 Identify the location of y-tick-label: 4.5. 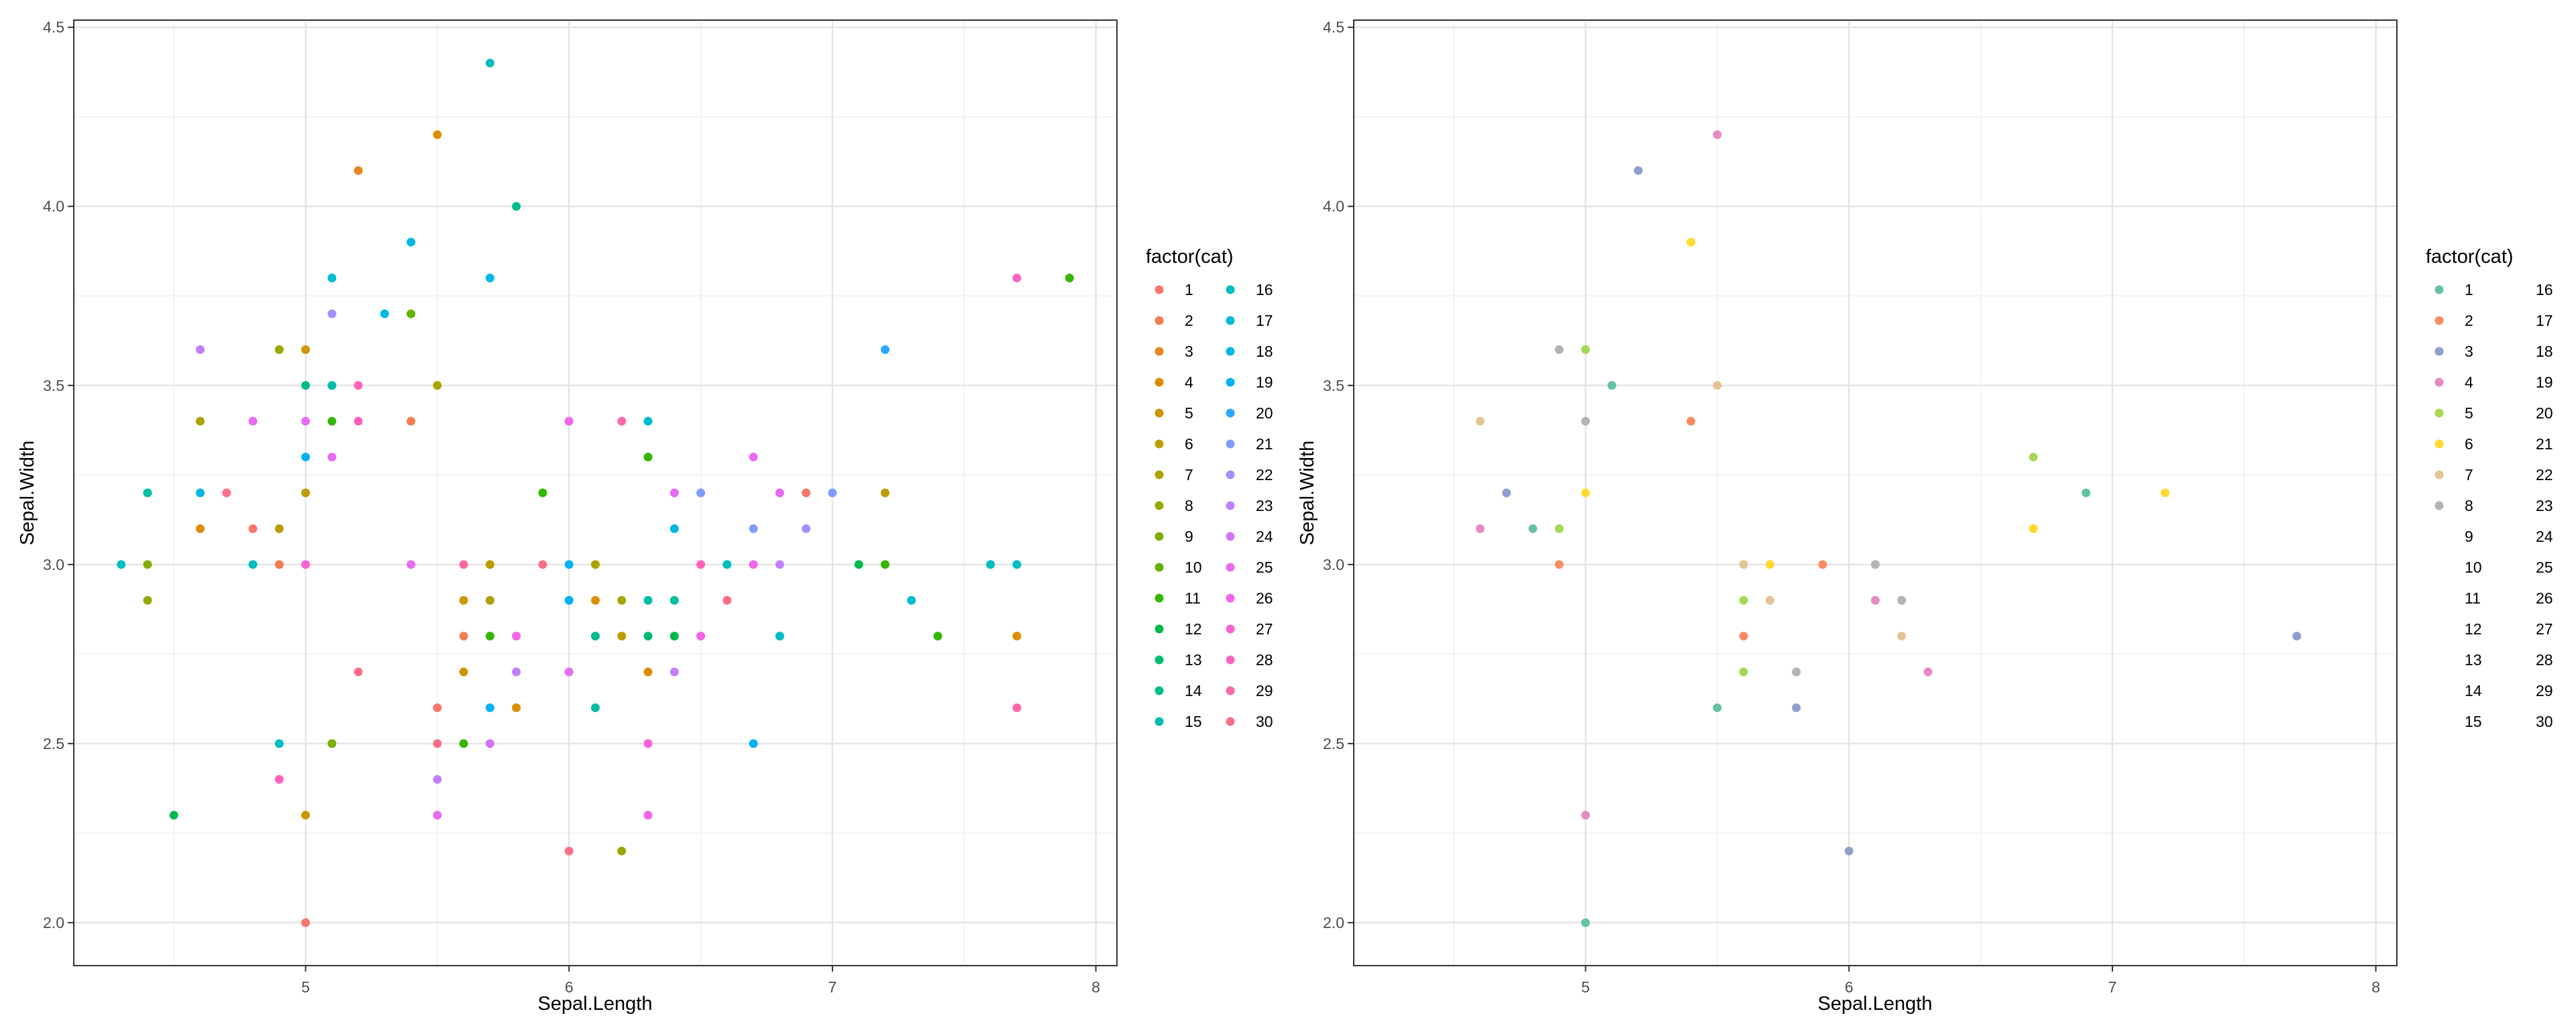
(1333, 27).